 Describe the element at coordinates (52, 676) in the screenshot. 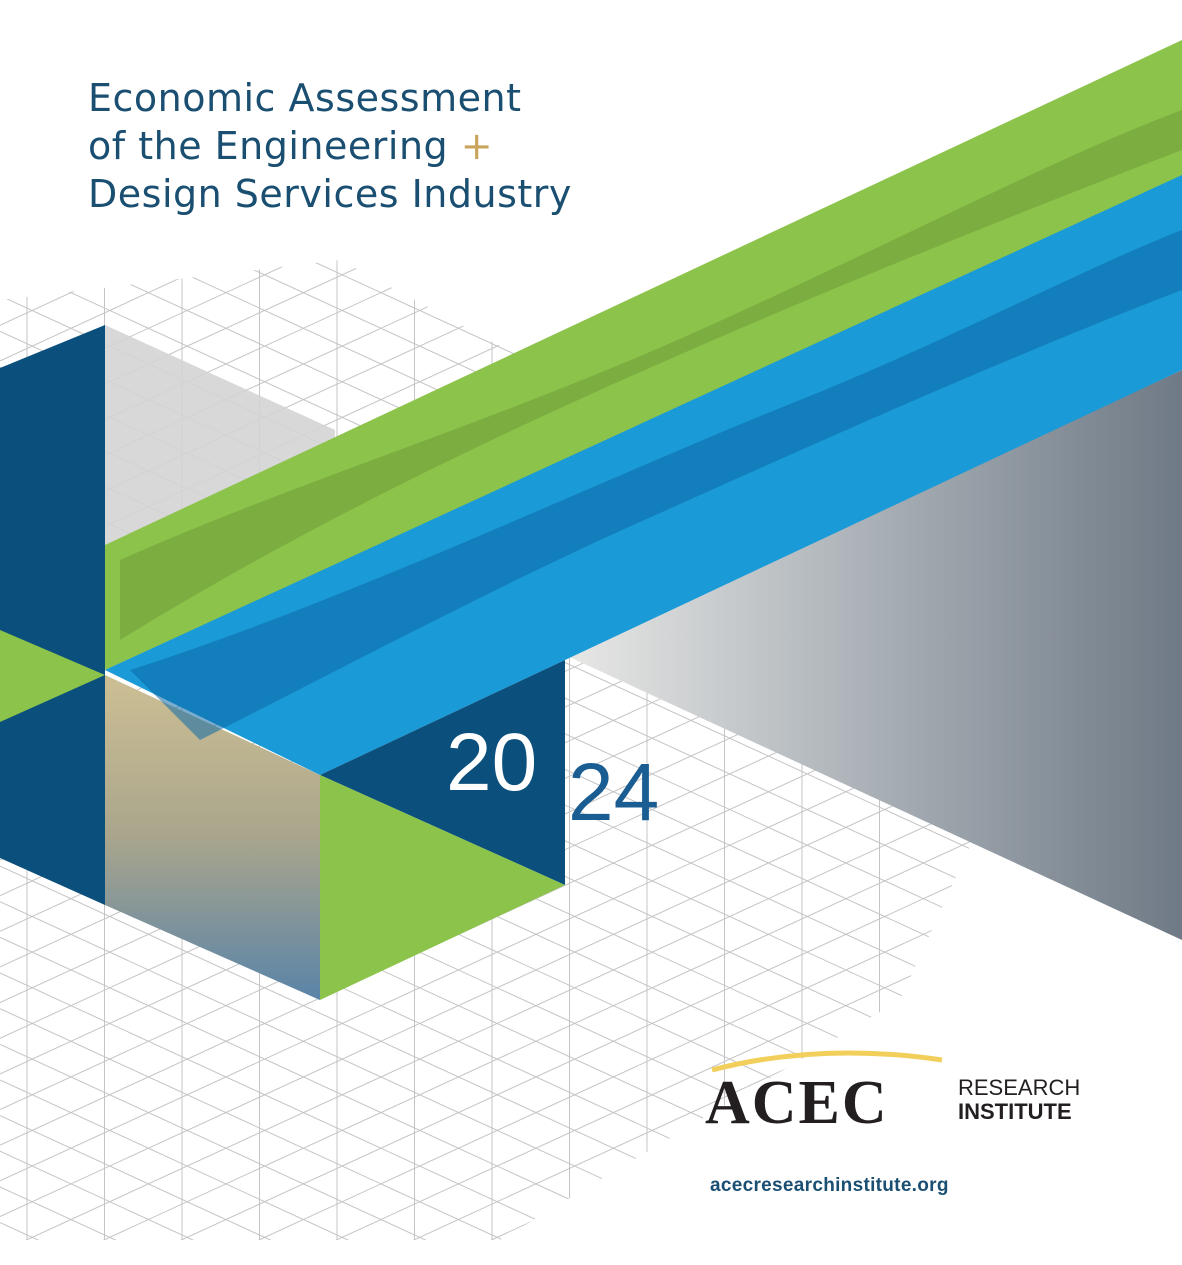

I see `green-left-triangle` at that location.